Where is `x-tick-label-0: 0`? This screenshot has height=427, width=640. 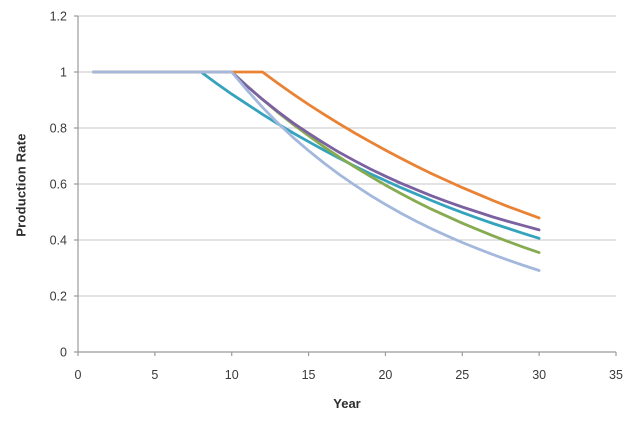
x-tick-label-0: 0 is located at coordinates (78, 375).